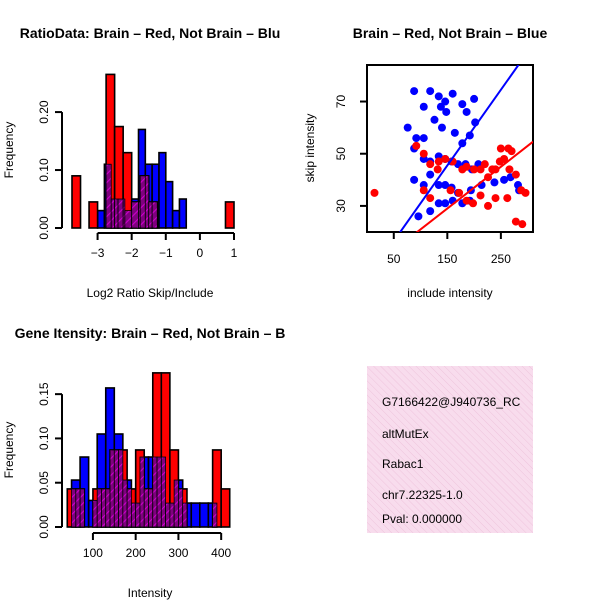 The height and width of the screenshot is (600, 600). What do you see at coordinates (450, 33) in the screenshot?
I see `intensity-scatter-title: Brain – Red, Not Brain – Blue` at bounding box center [450, 33].